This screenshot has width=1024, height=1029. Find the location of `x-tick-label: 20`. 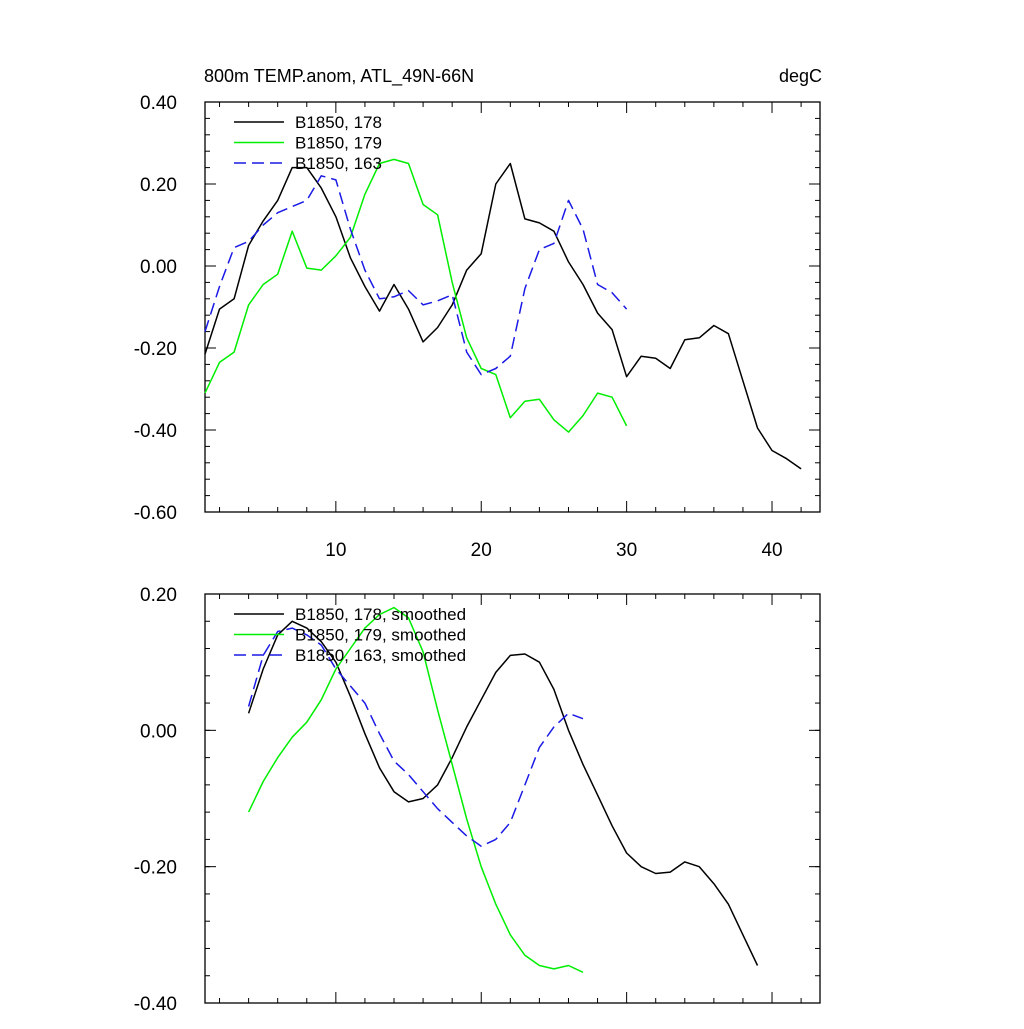

x-tick-label: 20 is located at coordinates (481, 550).